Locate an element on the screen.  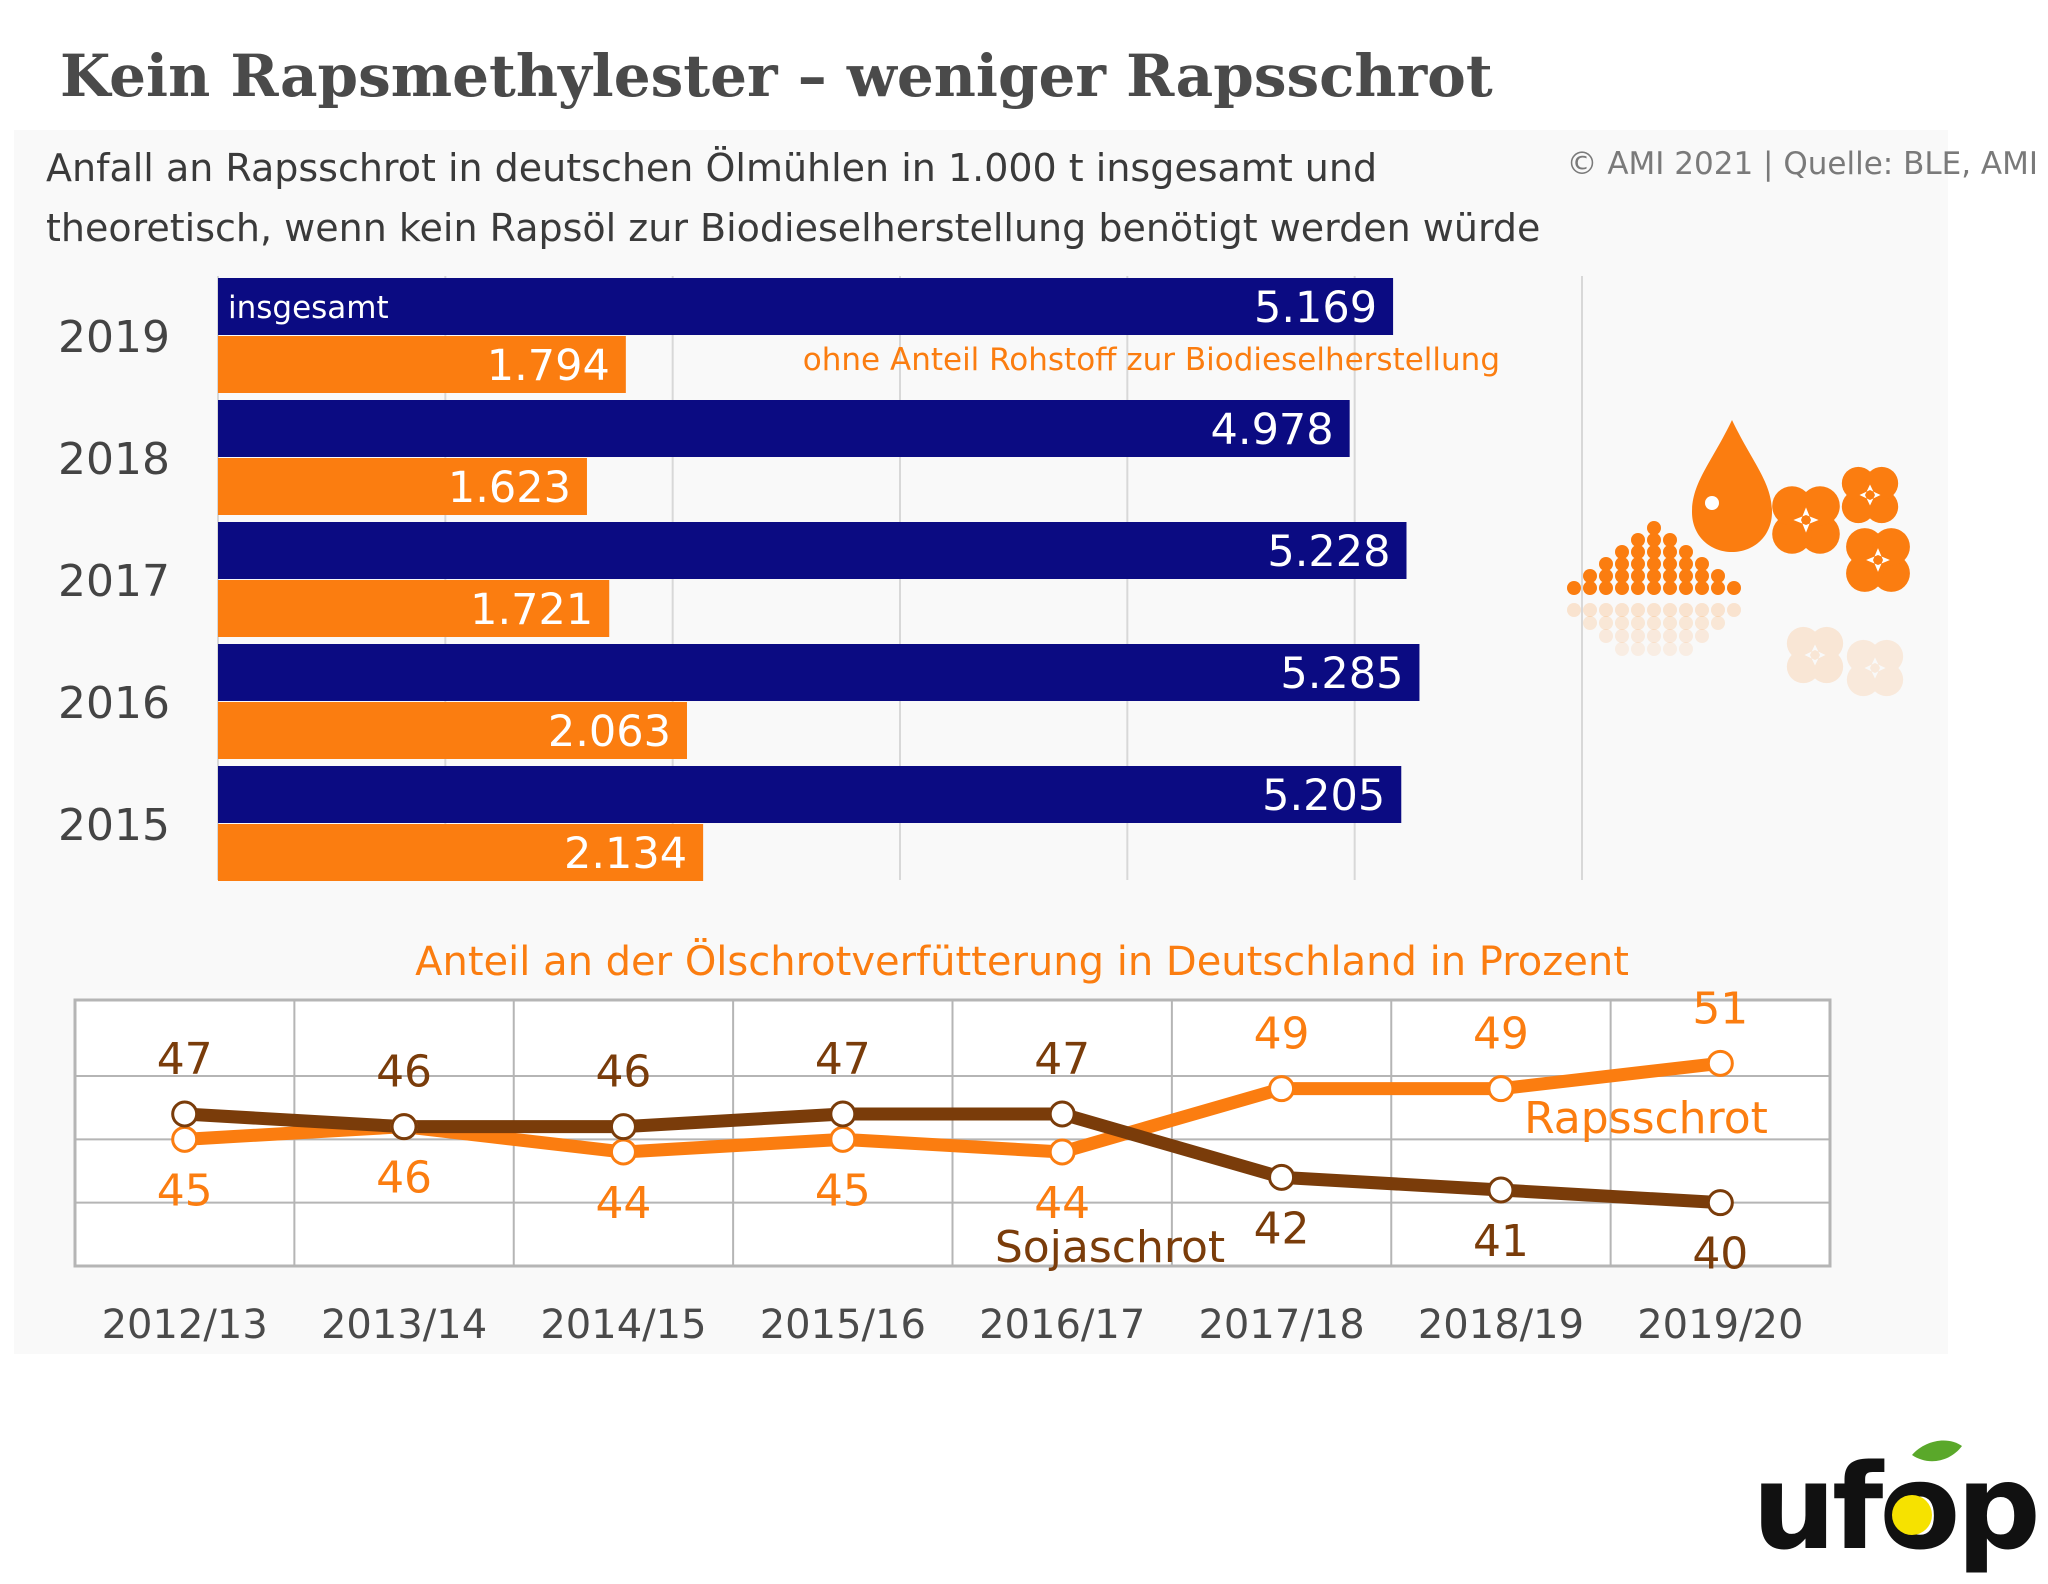
bar-biodiesel-free-value-label: 2.134 is located at coordinates (625, 854).